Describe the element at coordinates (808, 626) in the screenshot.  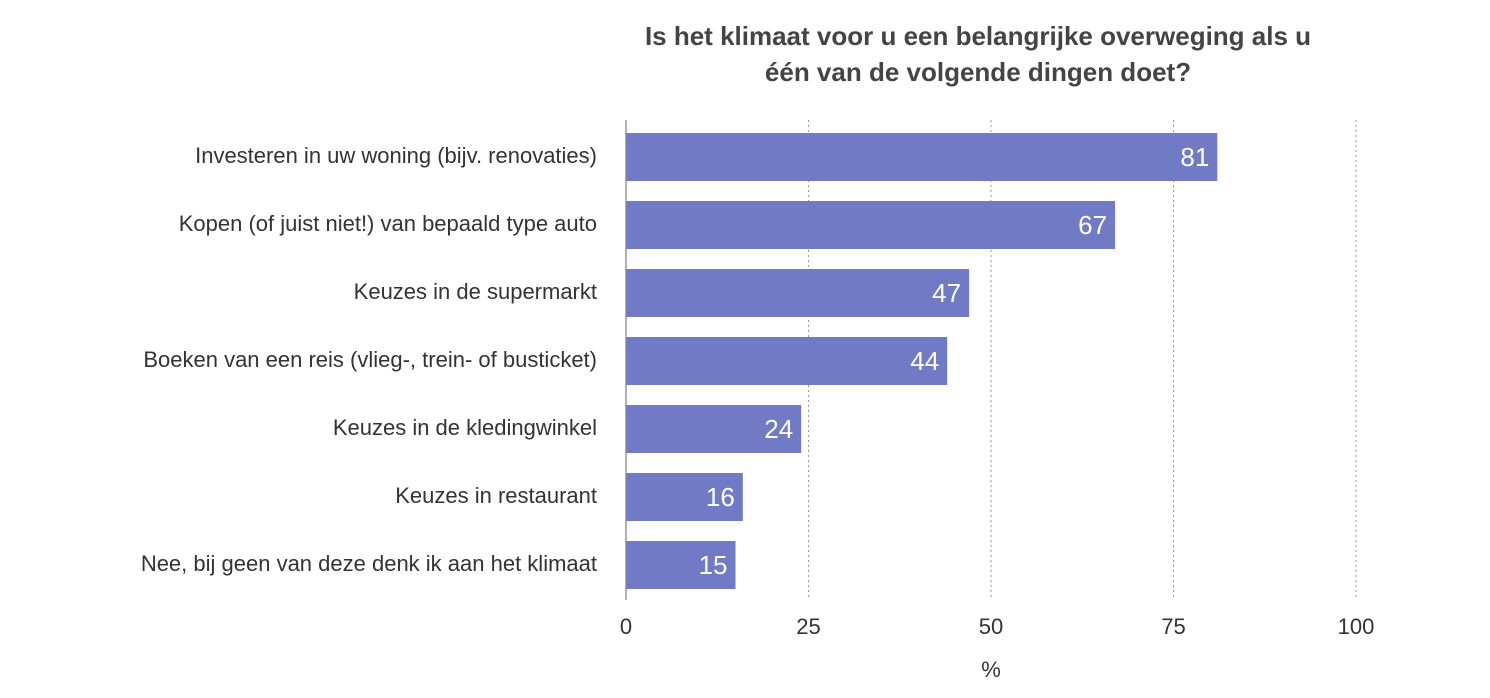
I see `x-tick-label: 25` at that location.